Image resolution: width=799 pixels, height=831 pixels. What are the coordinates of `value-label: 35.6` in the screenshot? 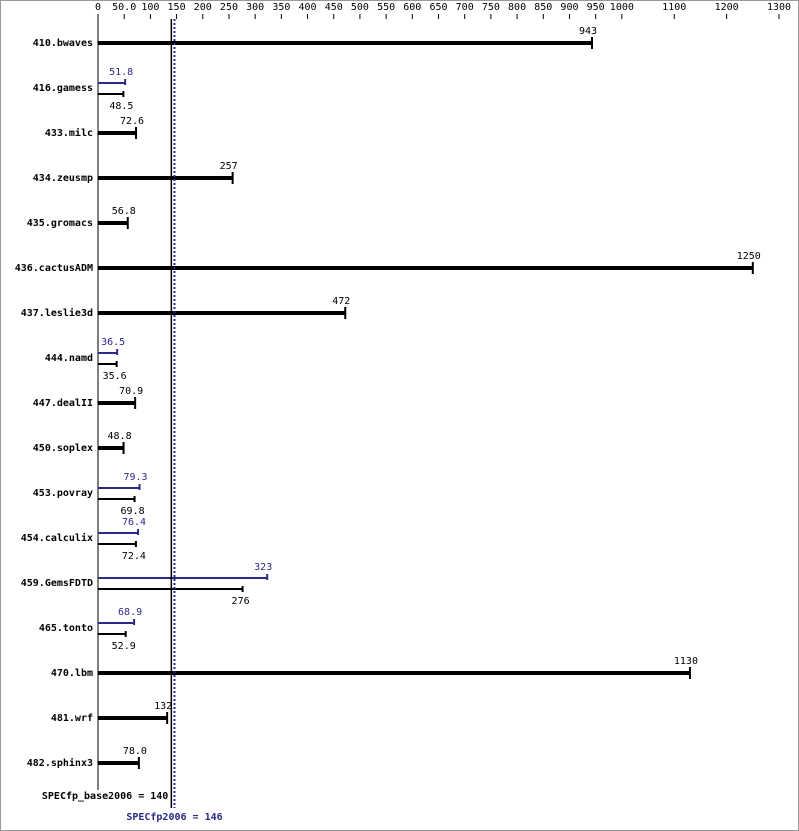 It's located at (115, 376).